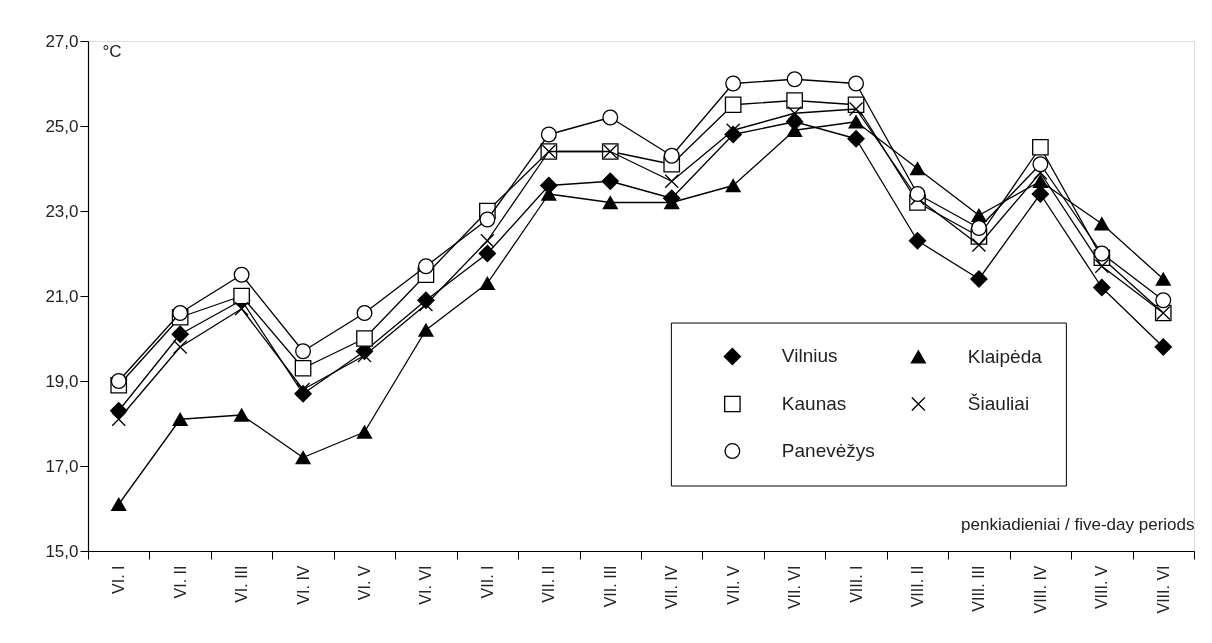 The image size is (1212, 643). What do you see at coordinates (733, 585) in the screenshot?
I see `x-tick-label: VII. V` at bounding box center [733, 585].